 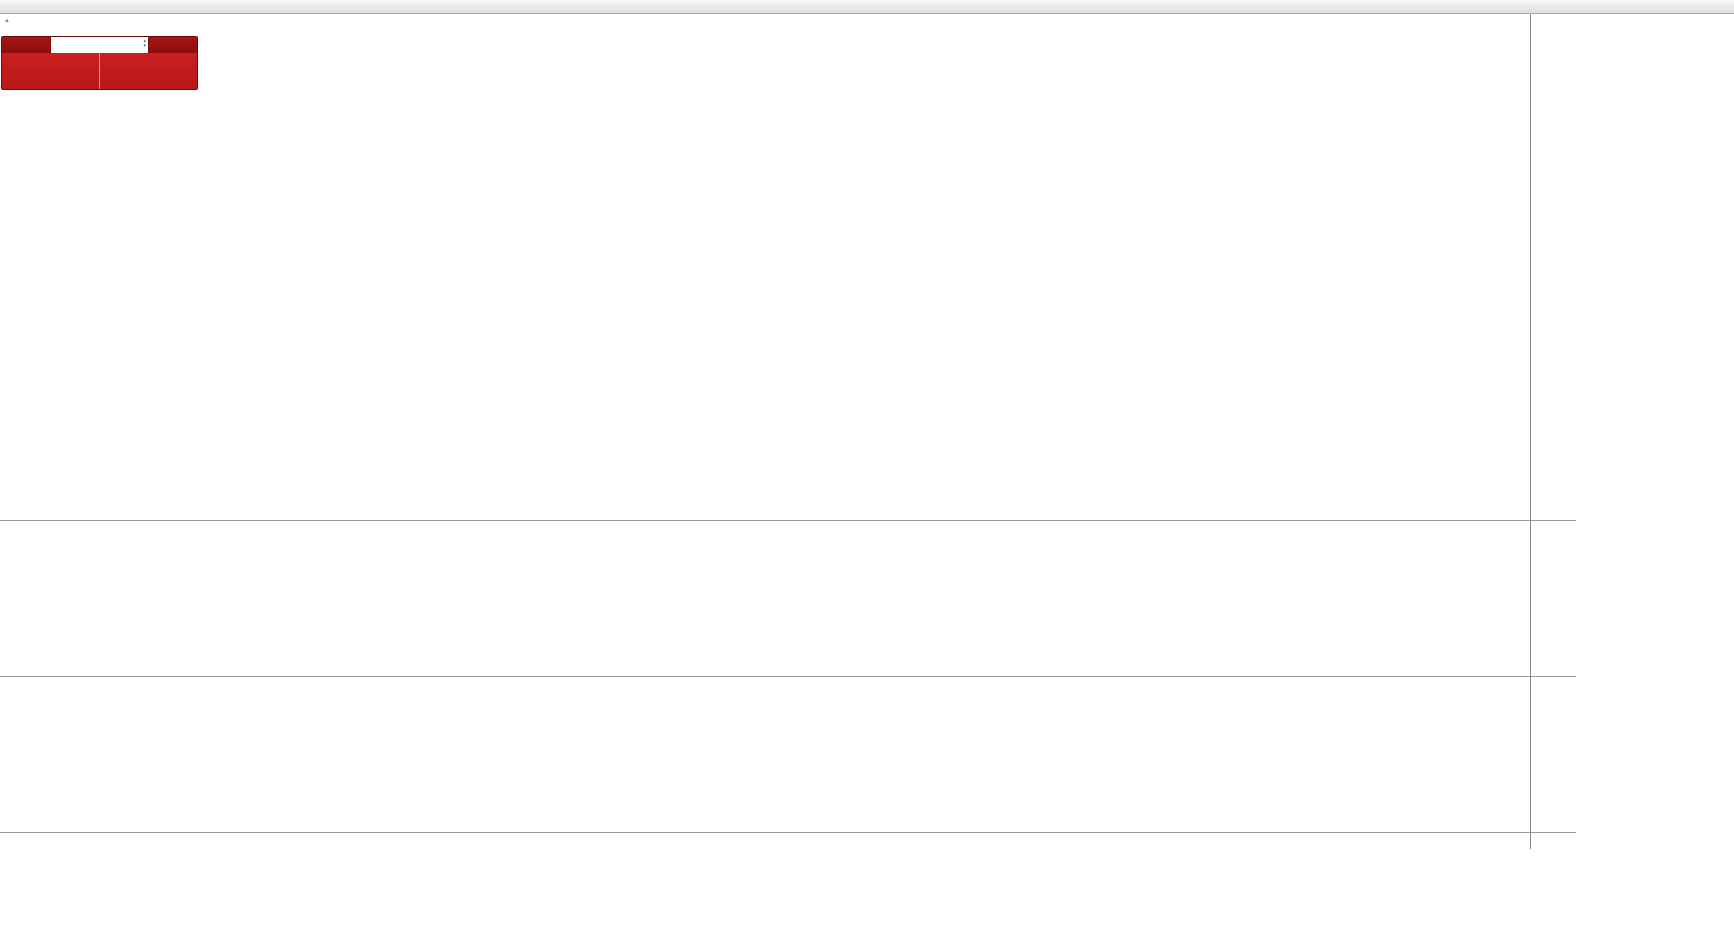 What do you see at coordinates (144, 41) in the screenshot?
I see `spinner-up-icon: ▴` at bounding box center [144, 41].